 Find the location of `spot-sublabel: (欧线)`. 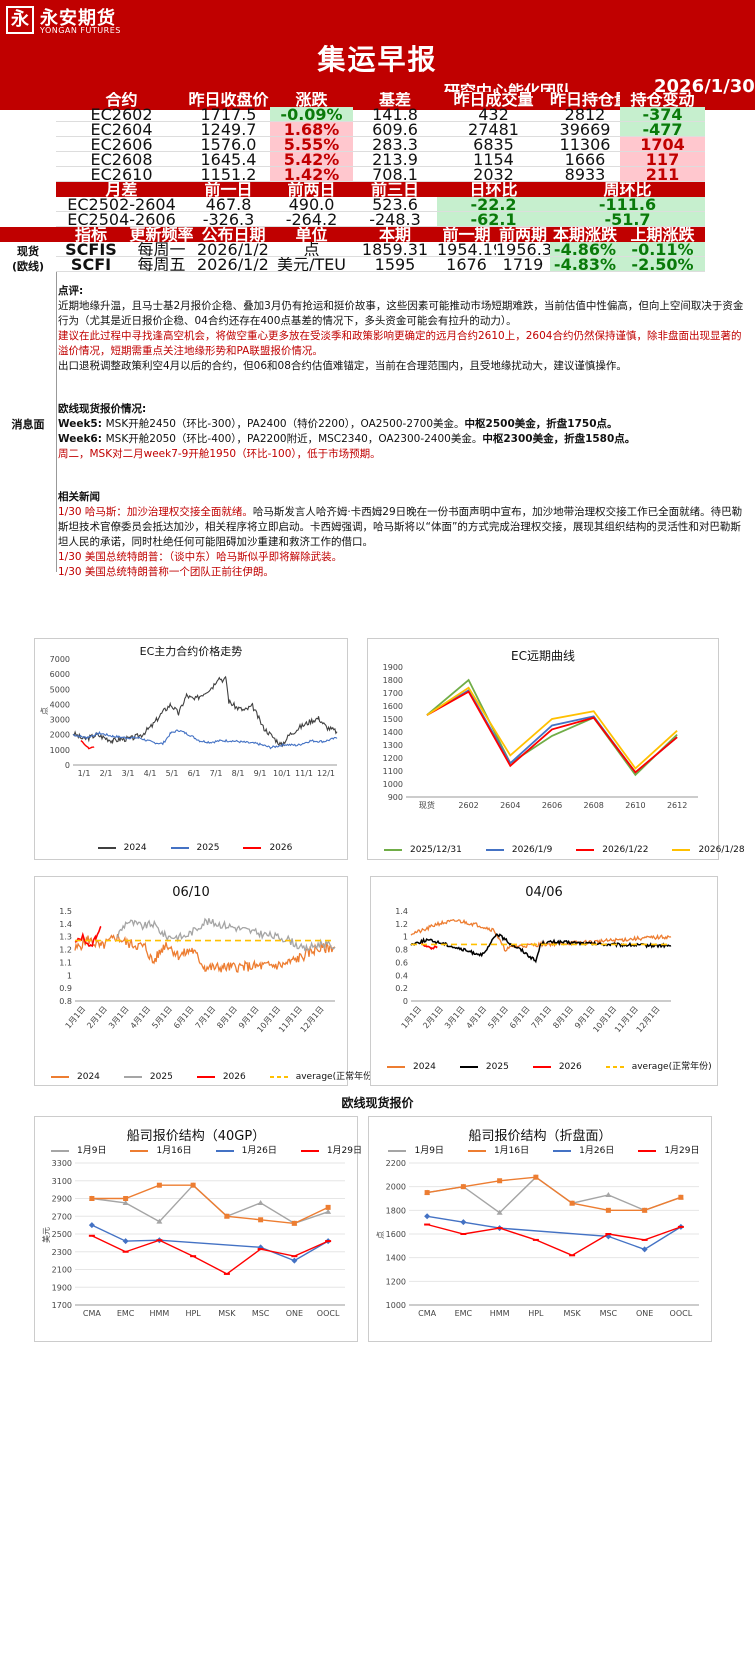

spot-sublabel: (欧线) is located at coordinates (28, 266).